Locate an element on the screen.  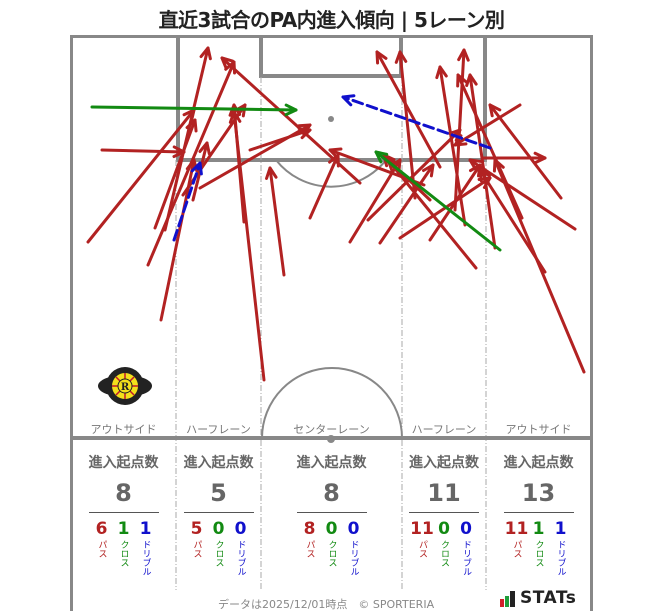
lane-stats-outside-left: 進入起点数 8 6 パス 1 クロス 1 ドリブル is located at coordinates (123, 514).